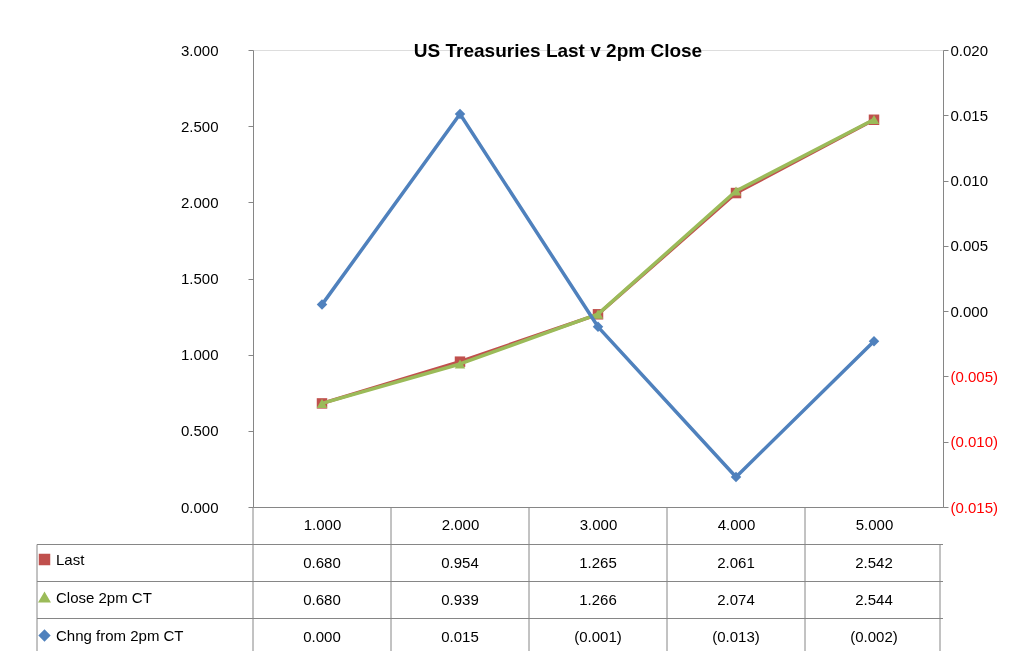 Image resolution: width=1030 pixels, height=651 pixels. Describe the element at coordinates (199, 507) in the screenshot. I see `y-tick-label: 0.000` at that location.